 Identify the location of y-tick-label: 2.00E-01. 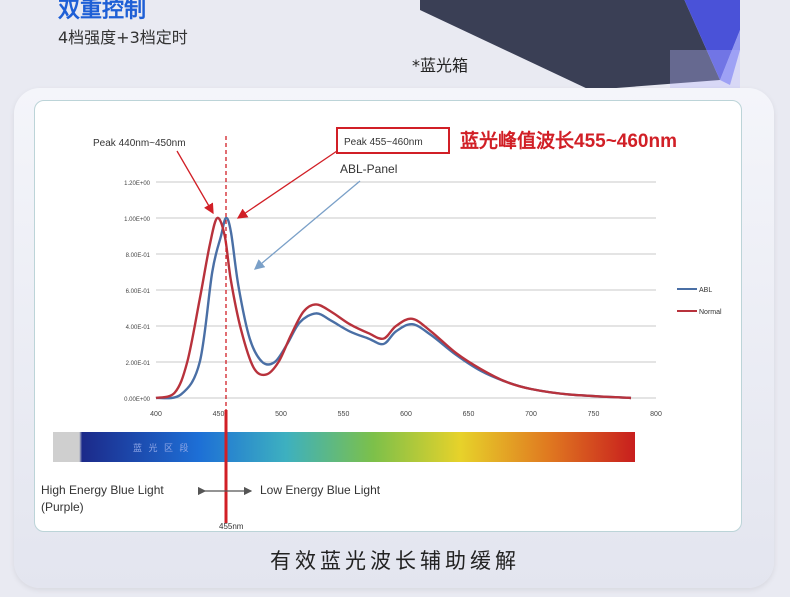
(138, 364).